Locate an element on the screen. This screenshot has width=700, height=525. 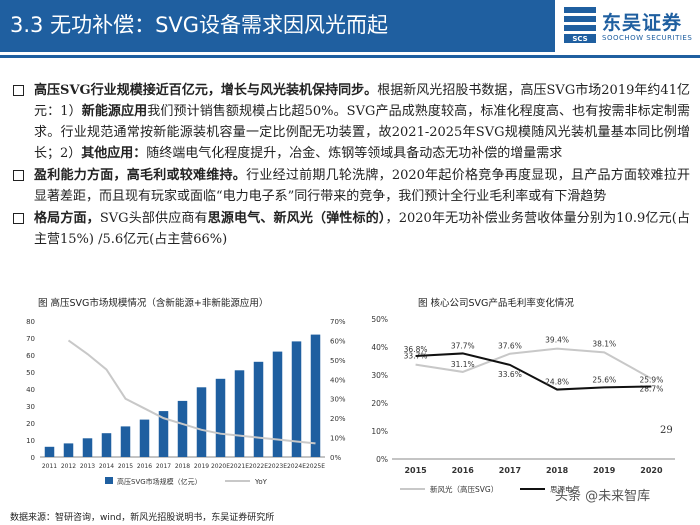
bullet-bold: 思源电气、新风光（弹性标的） is located at coordinates (296, 218).